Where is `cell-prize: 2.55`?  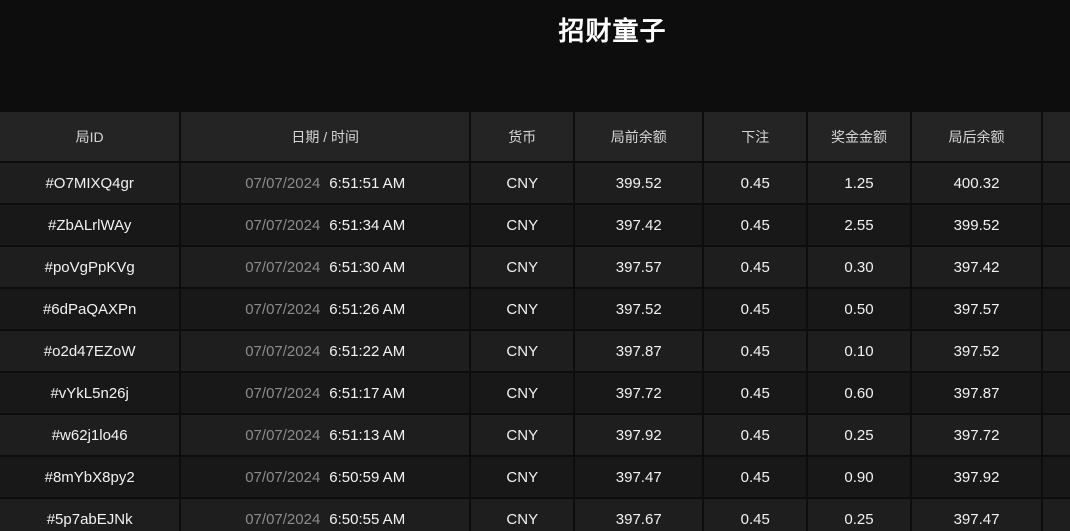 cell-prize: 2.55 is located at coordinates (859, 225).